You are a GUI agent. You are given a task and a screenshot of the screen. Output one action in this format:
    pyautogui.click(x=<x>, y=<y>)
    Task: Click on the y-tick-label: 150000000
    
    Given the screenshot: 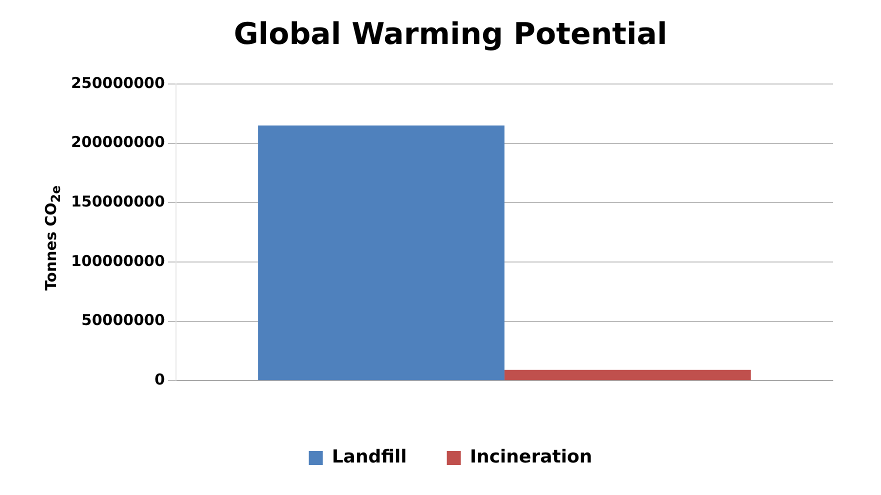 What is the action you would take?
    pyautogui.click(x=117, y=201)
    